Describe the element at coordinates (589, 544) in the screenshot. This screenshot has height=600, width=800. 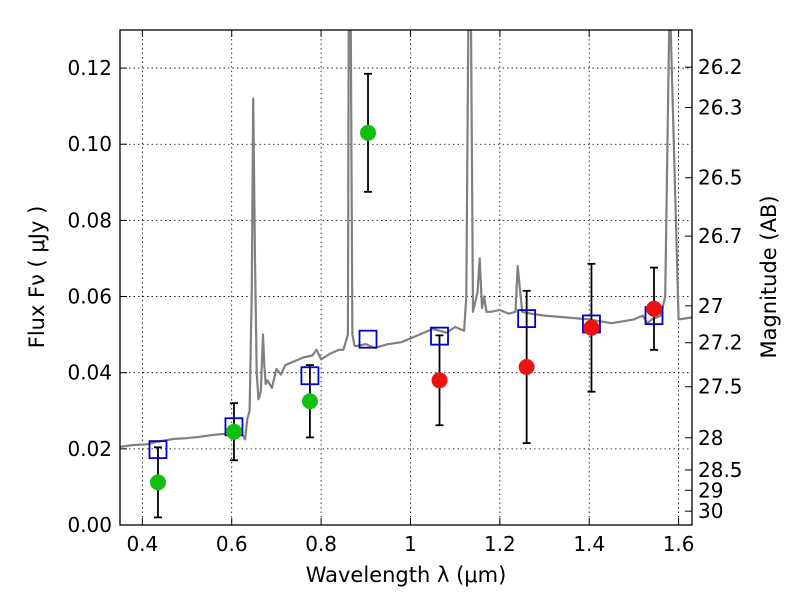
I see `x-tick-label: 1.4` at that location.